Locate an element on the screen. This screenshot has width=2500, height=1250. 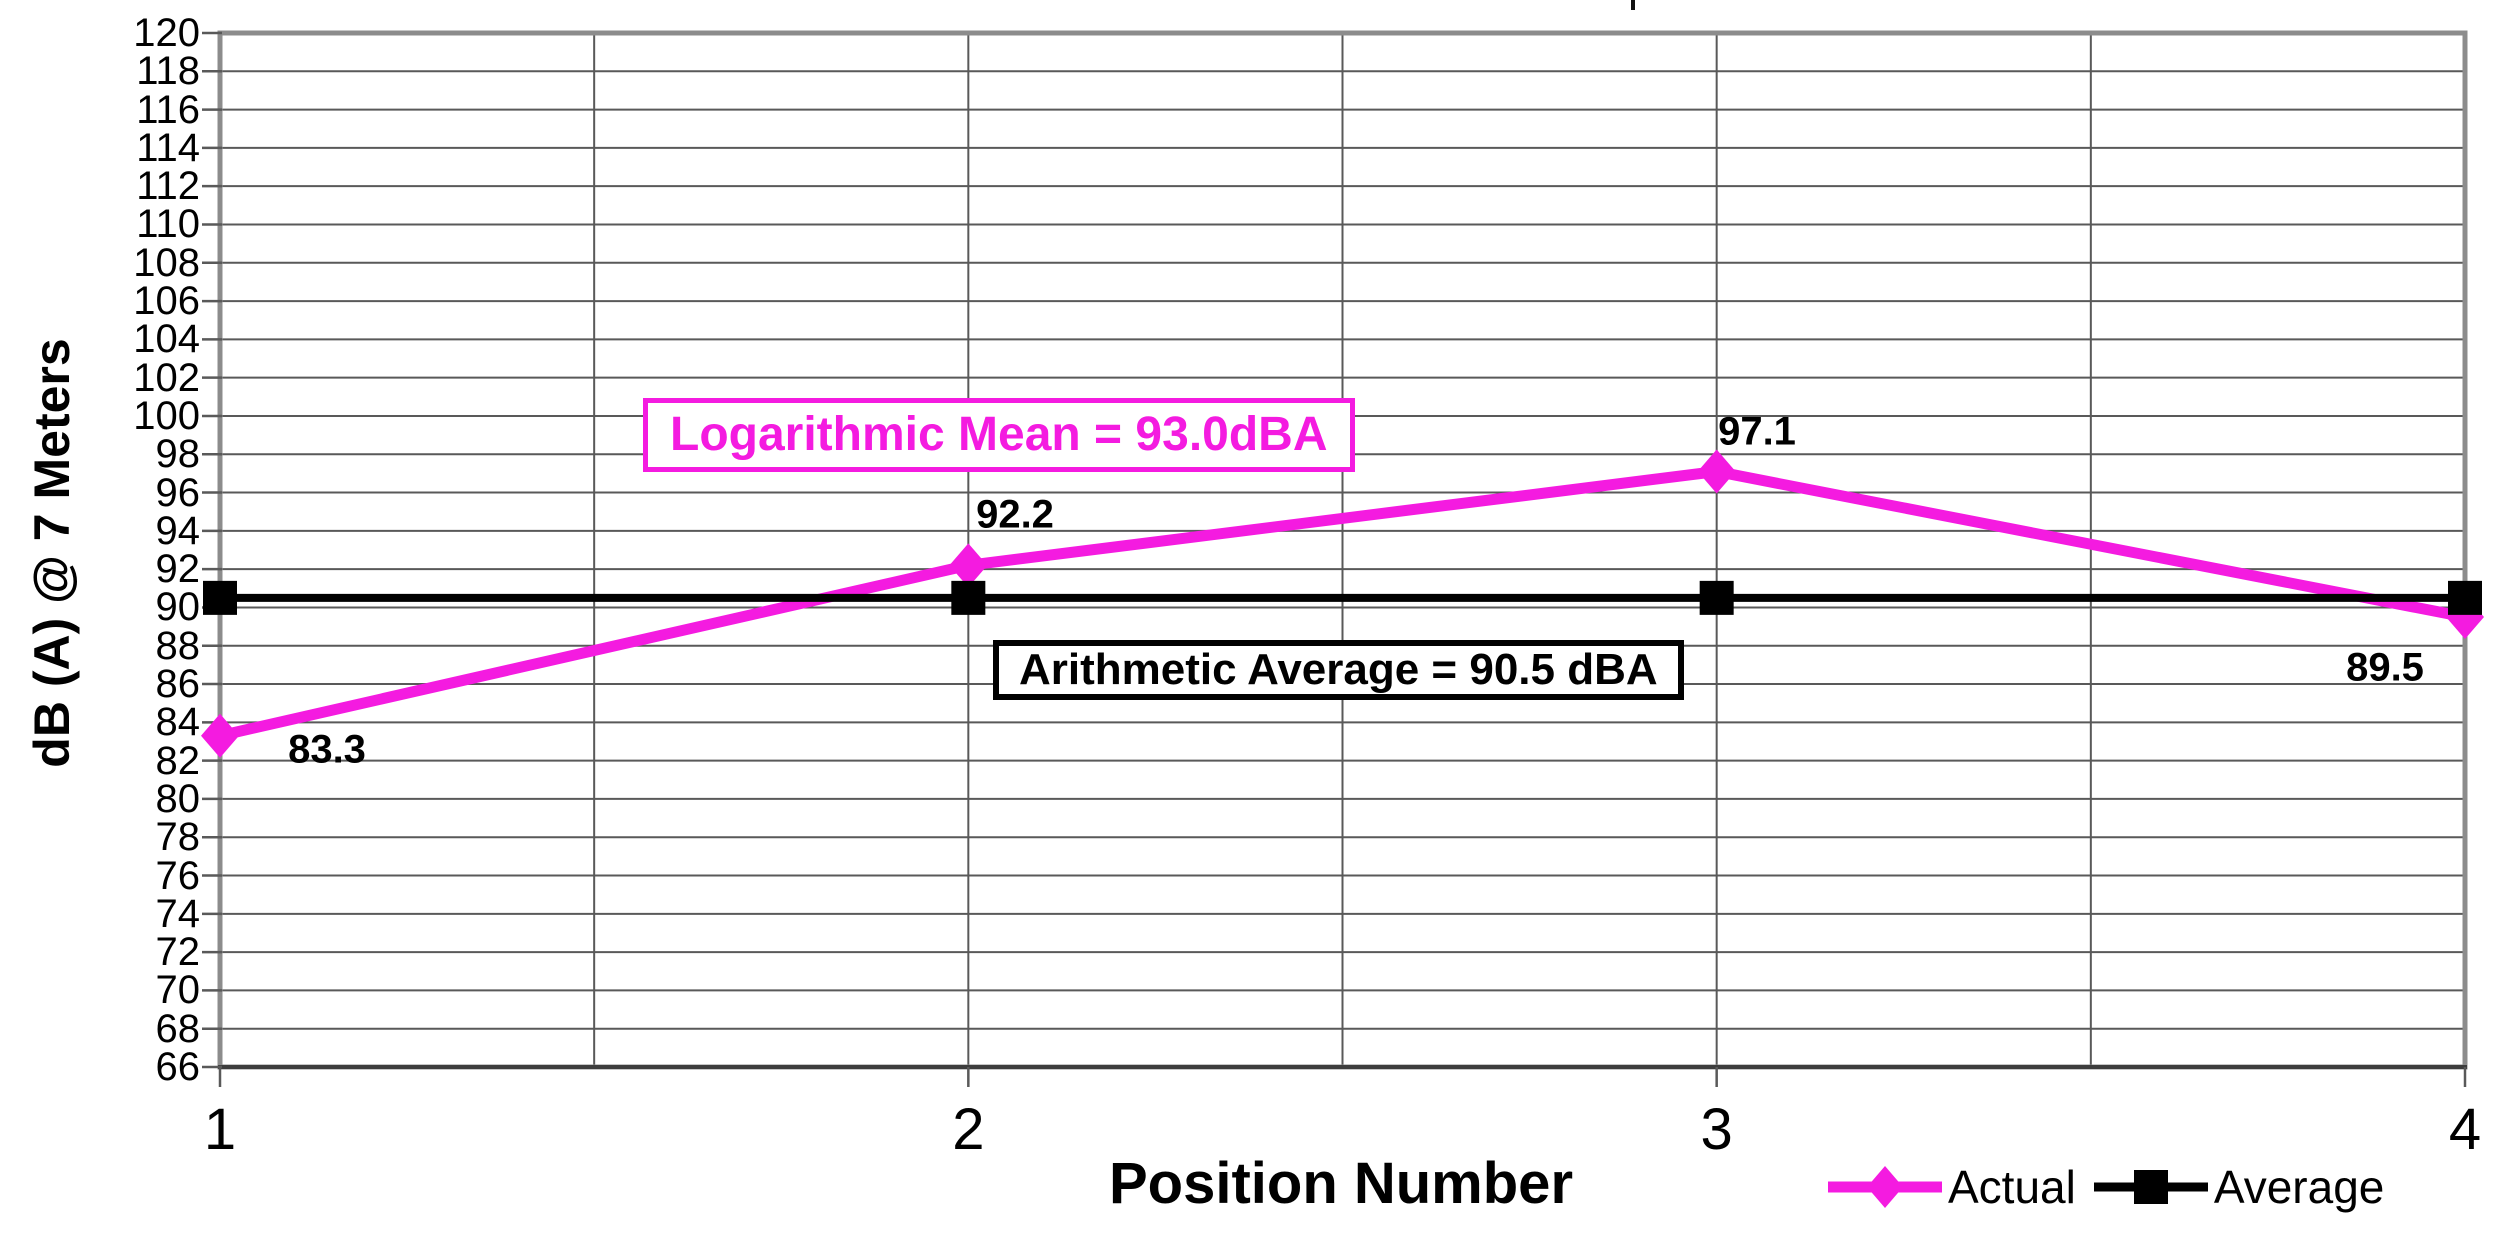
x-axis-title: Position Number is located at coordinates (1341, 1183).